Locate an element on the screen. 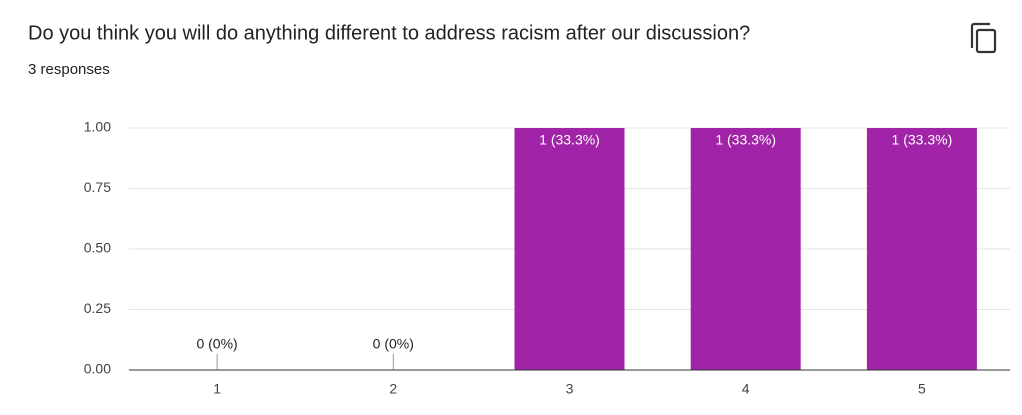 The width and height of the screenshot is (1022, 415). y-tick-label: 0.75 is located at coordinates (97, 187).